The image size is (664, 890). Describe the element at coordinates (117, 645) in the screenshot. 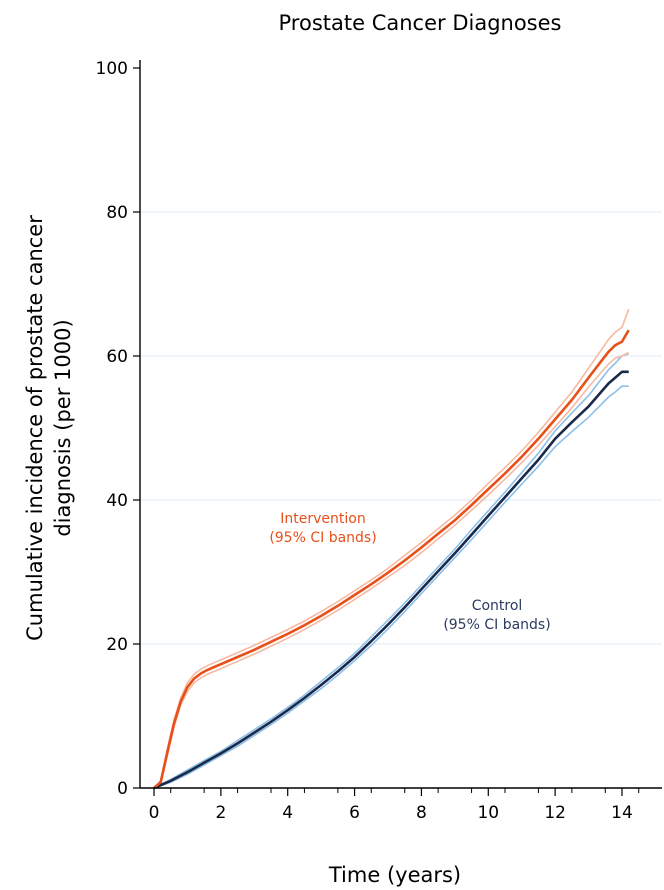

I see `y-tick-label-20: 20` at that location.